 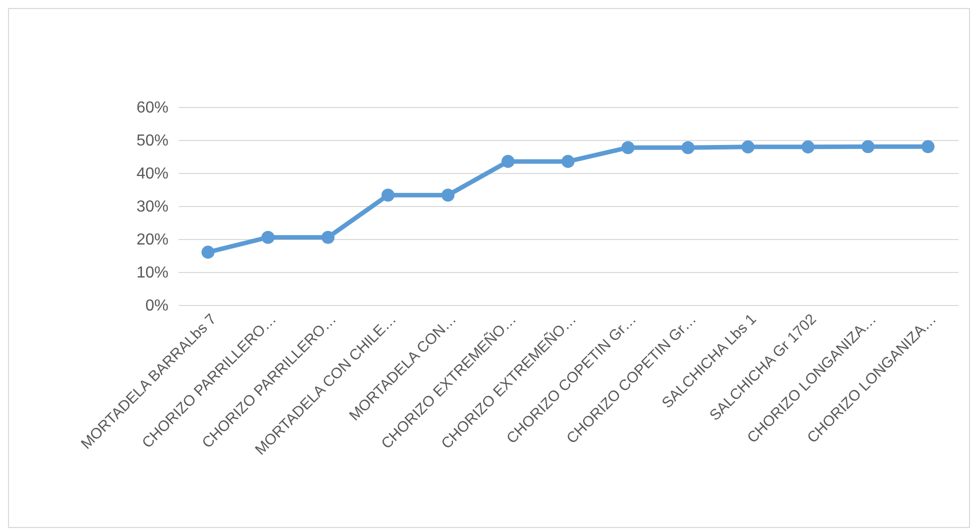 I want to click on y-tick-label: 40%, so click(x=152, y=174).